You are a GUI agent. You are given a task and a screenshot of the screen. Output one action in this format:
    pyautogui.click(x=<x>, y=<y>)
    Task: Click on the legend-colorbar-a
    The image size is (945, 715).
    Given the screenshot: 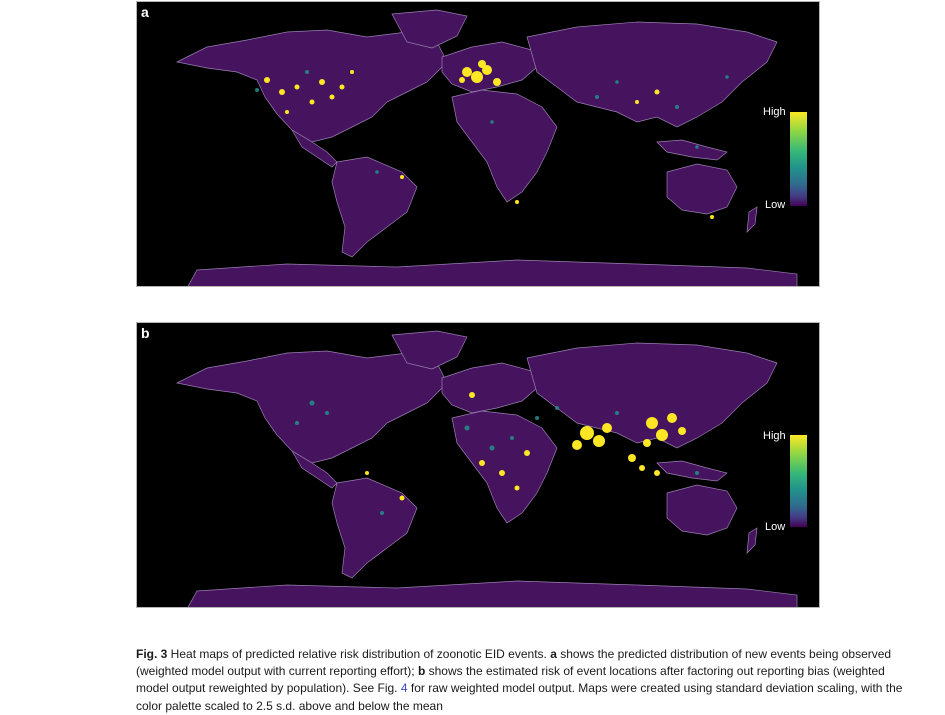 What is the action you would take?
    pyautogui.click(x=798, y=159)
    